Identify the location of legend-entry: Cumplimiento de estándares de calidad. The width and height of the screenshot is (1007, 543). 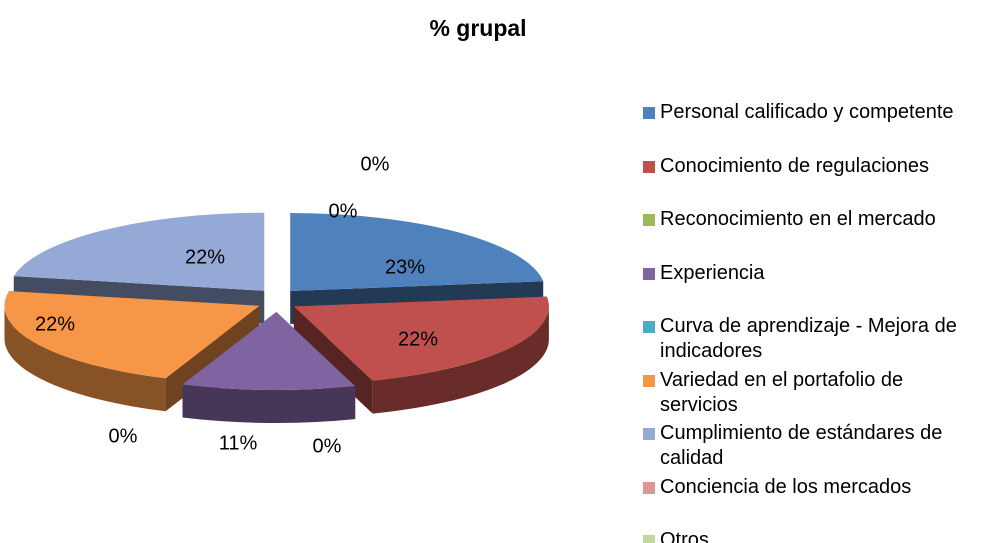
(813, 446).